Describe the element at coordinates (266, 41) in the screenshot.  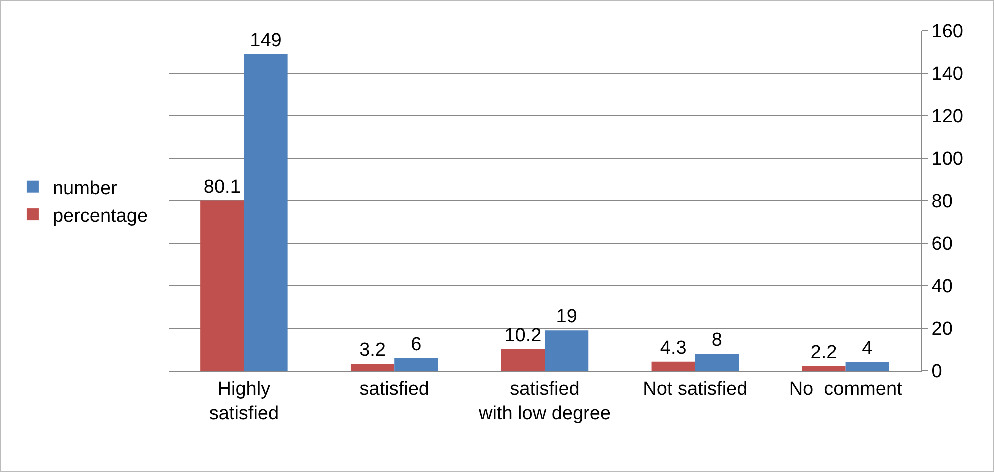
I see `data-label: 149` at that location.